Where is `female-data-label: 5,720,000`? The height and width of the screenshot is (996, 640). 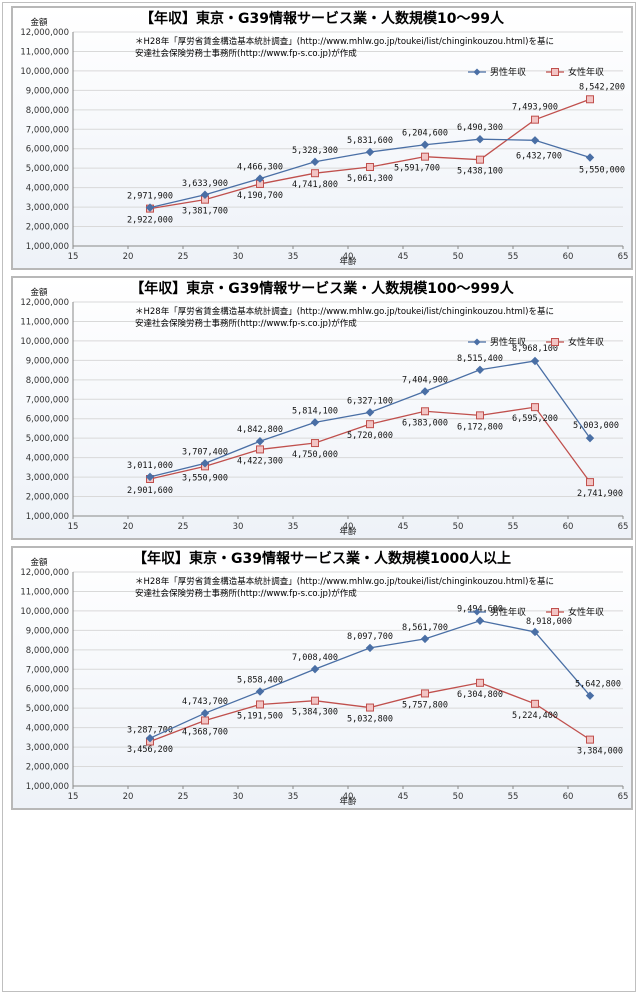
female-data-label: 5,720,000 is located at coordinates (370, 436).